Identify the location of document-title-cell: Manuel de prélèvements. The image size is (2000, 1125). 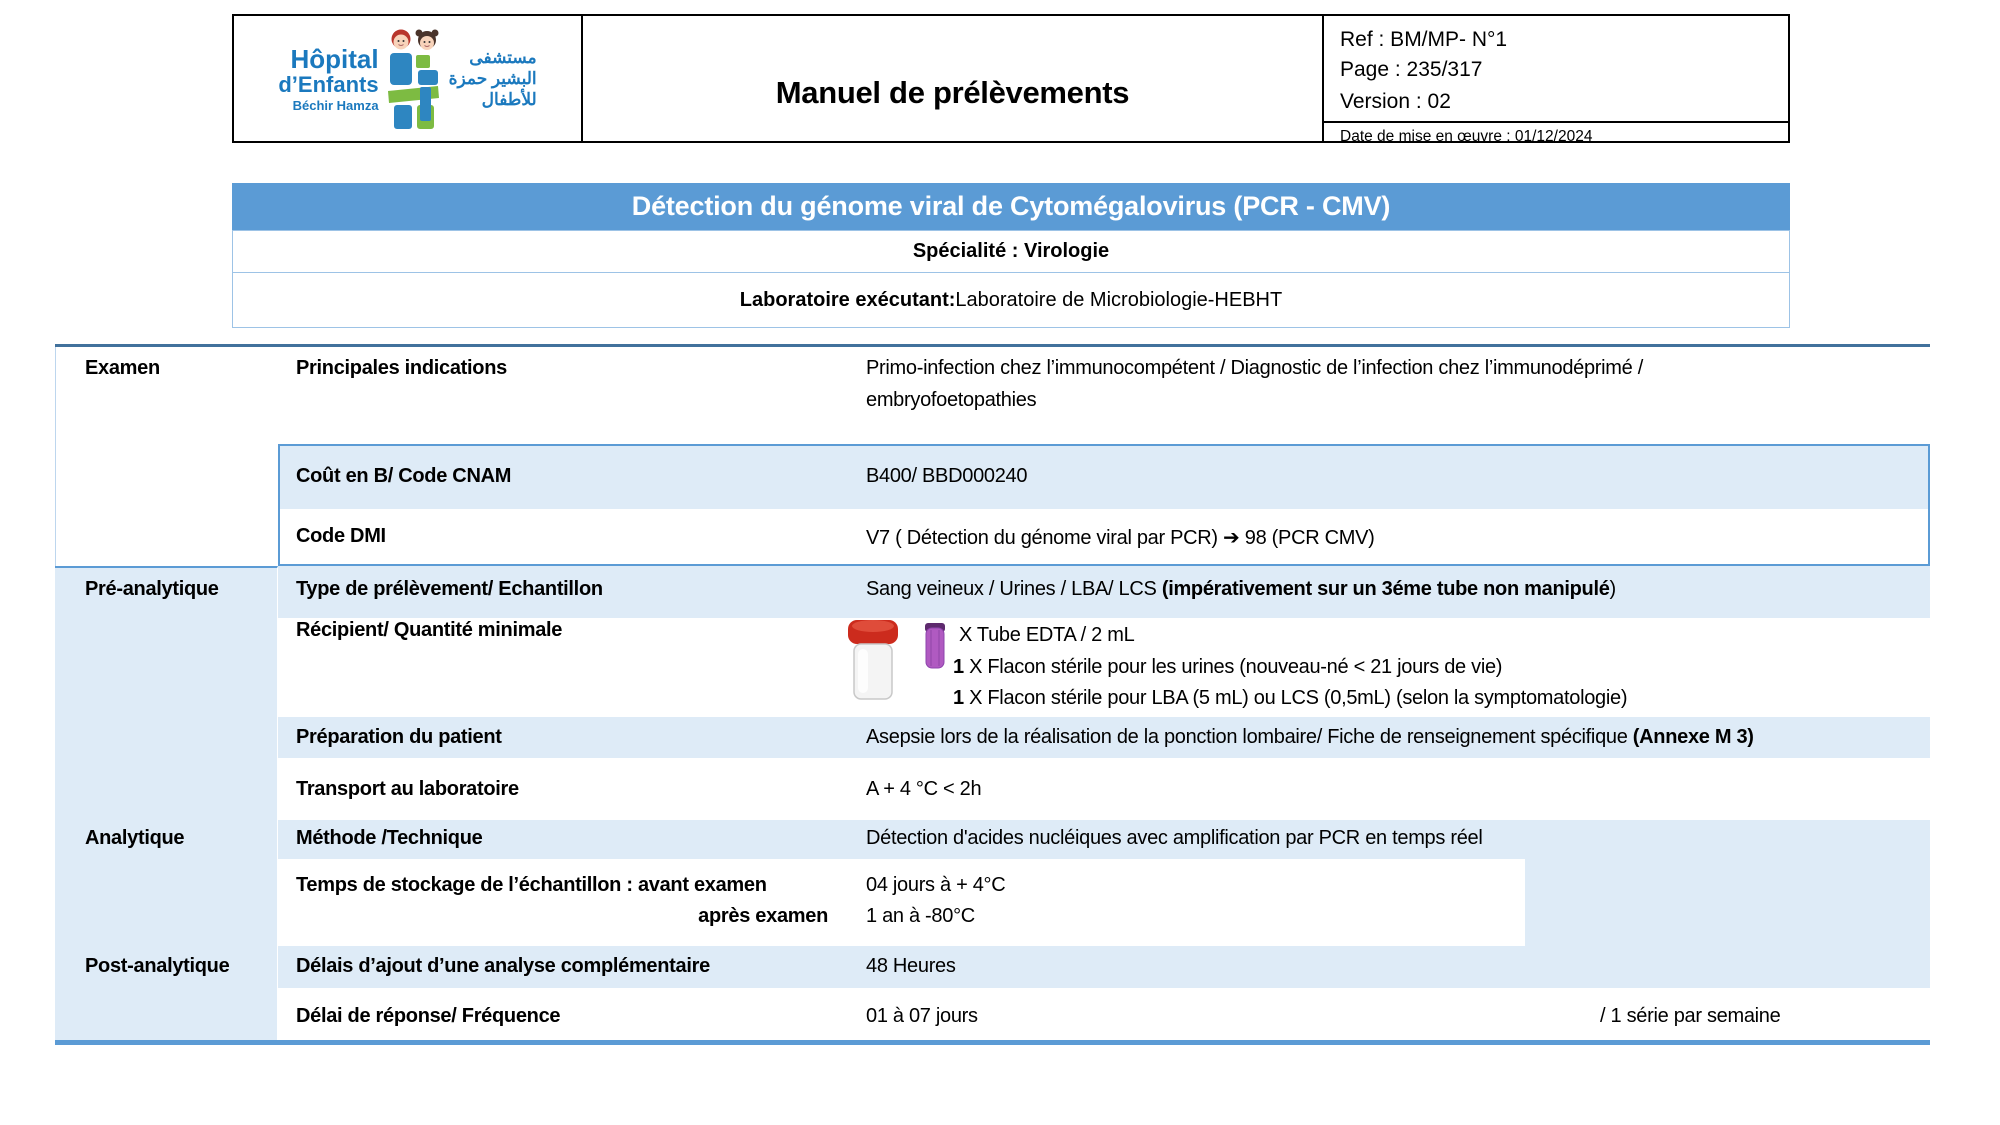
(953, 78).